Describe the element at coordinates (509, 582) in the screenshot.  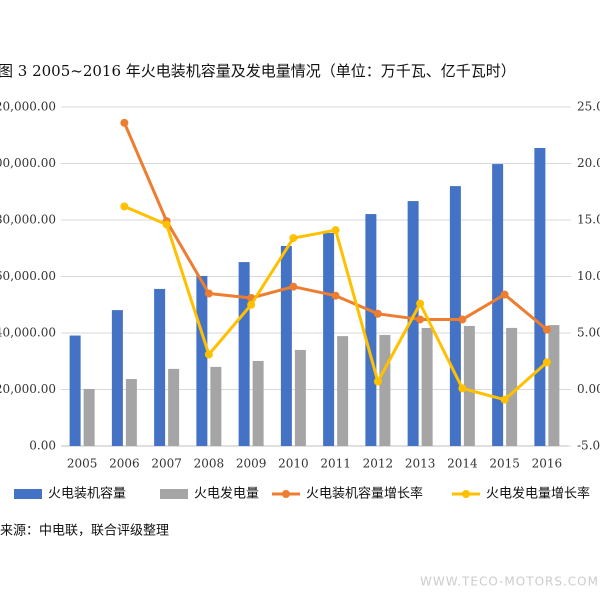
I see `watermark: WWW.TECO-MOTORS.COM` at that location.